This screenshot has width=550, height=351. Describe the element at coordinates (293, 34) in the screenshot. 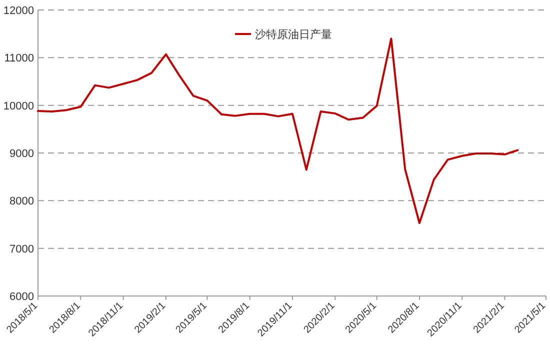

I see `legend-label: 沙特原油日产量` at that location.